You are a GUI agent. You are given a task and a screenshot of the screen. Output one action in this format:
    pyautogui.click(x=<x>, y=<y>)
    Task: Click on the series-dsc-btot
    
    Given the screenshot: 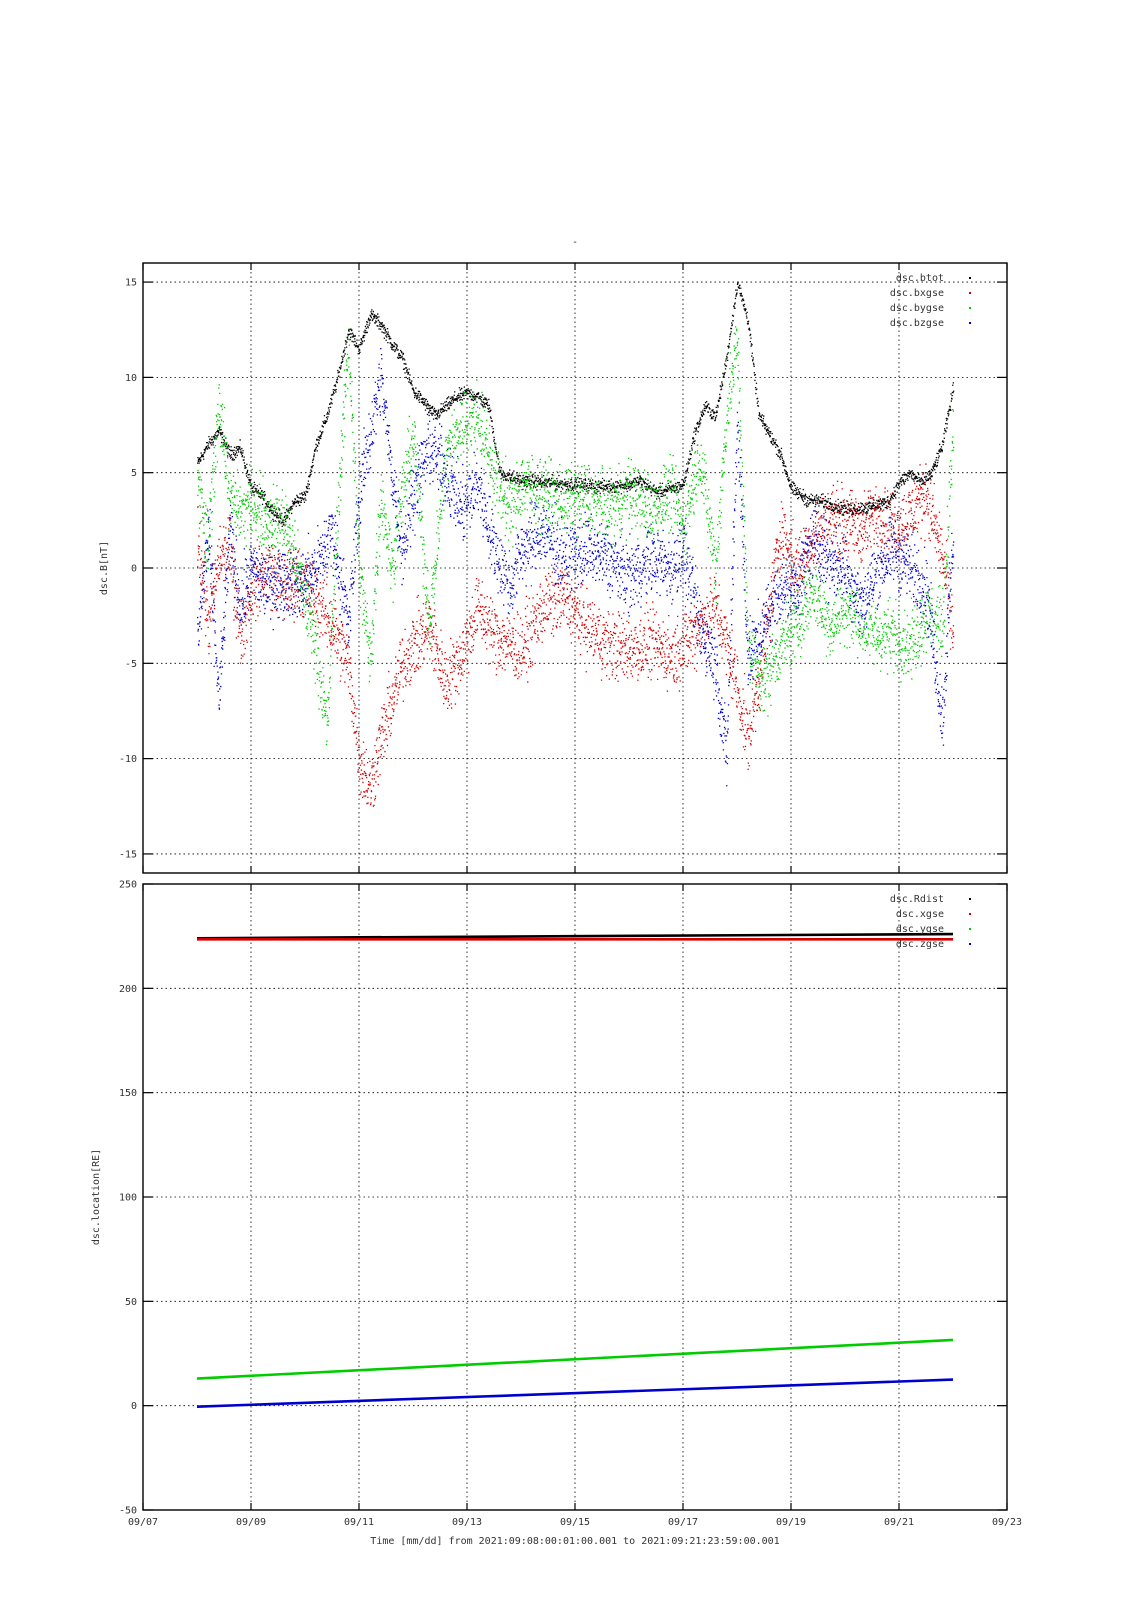 What is the action you would take?
    pyautogui.click(x=576, y=404)
    